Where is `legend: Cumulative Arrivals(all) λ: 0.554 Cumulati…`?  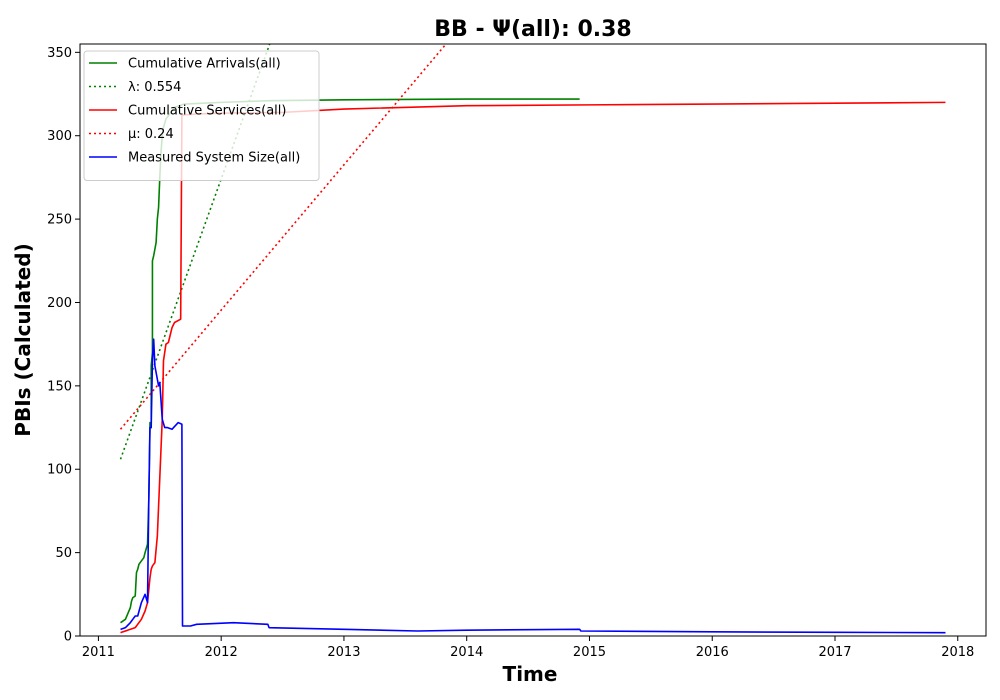
legend: Cumulative Arrivals(all) λ: 0.554 Cumulati… is located at coordinates (201, 115).